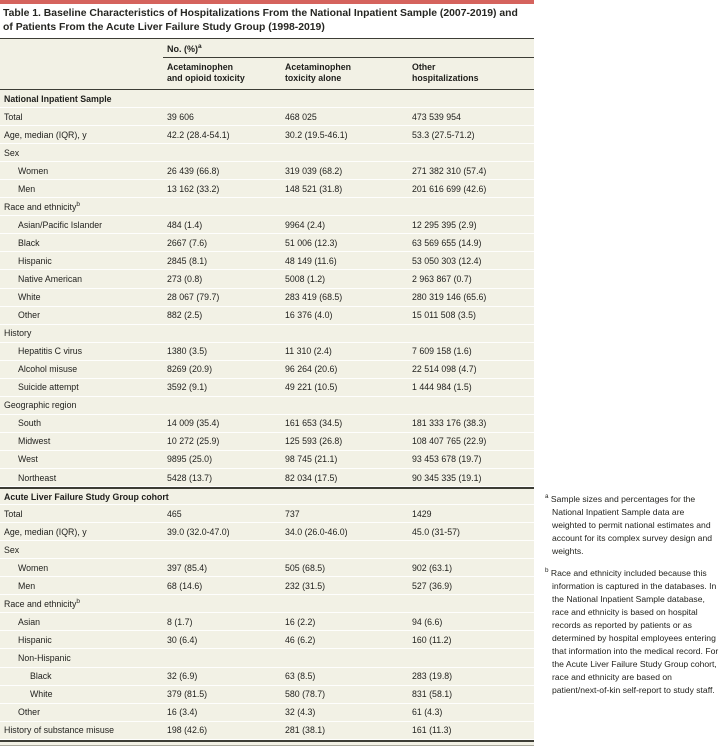 This screenshot has height=749, width=720. What do you see at coordinates (432, 730) in the screenshot?
I see `row-value: 161 (11.3)` at bounding box center [432, 730].